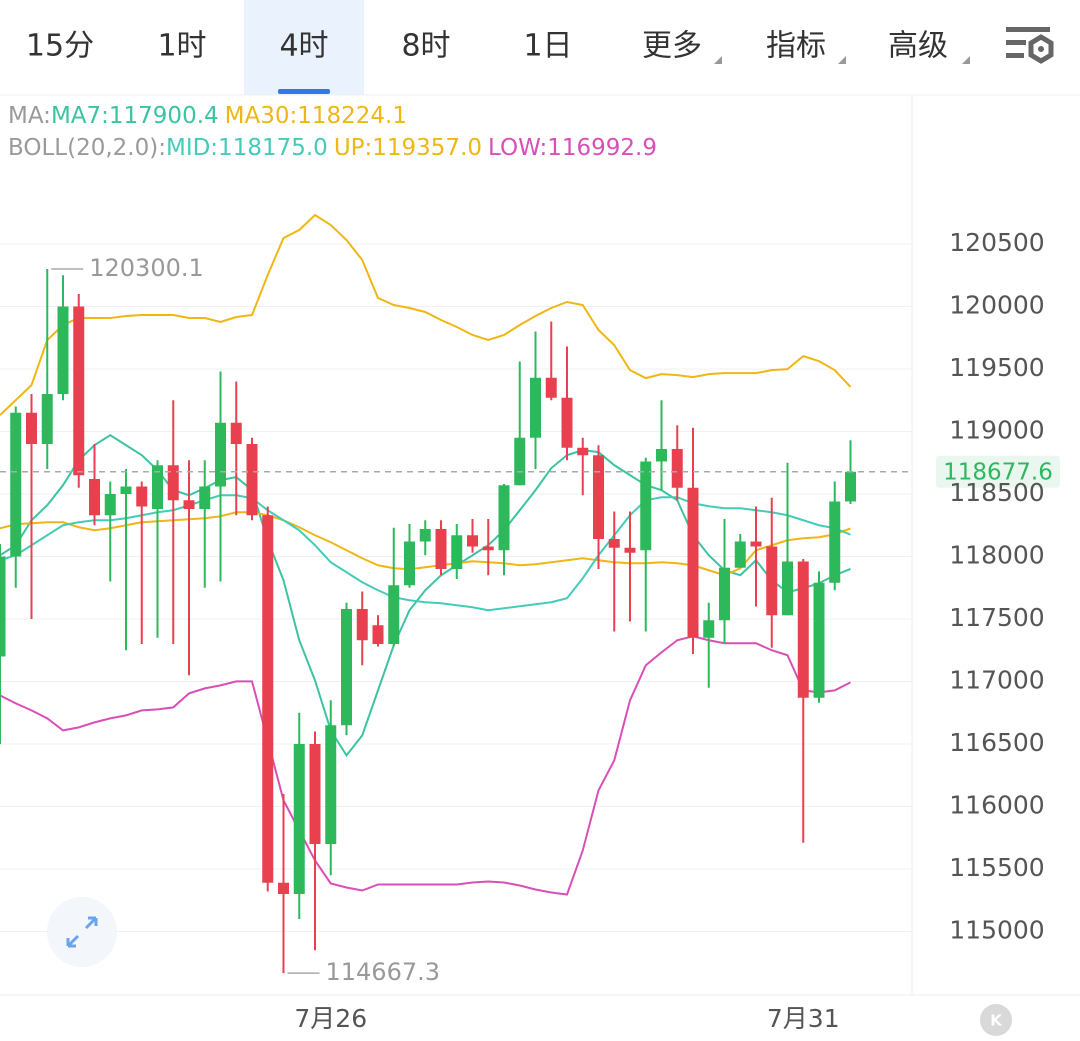 This screenshot has height=1041, width=1080. I want to click on icon-hex, so click(1041, 49).